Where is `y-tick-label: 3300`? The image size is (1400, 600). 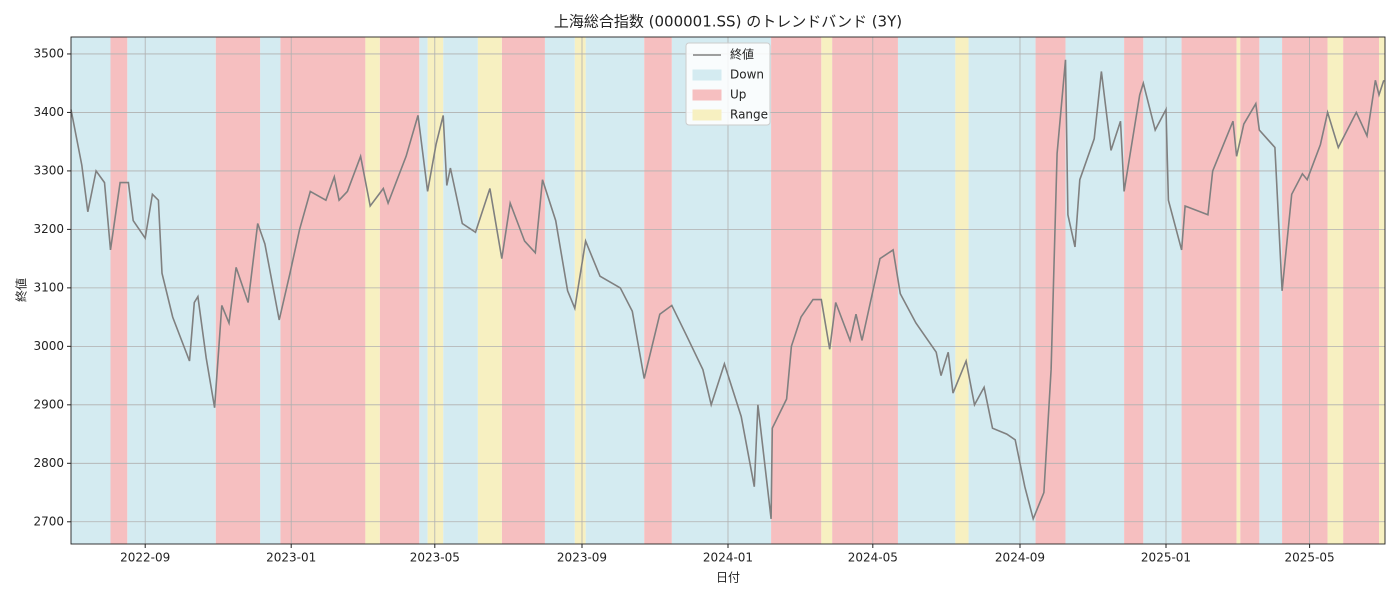
y-tick-label: 3300 is located at coordinates (48, 170).